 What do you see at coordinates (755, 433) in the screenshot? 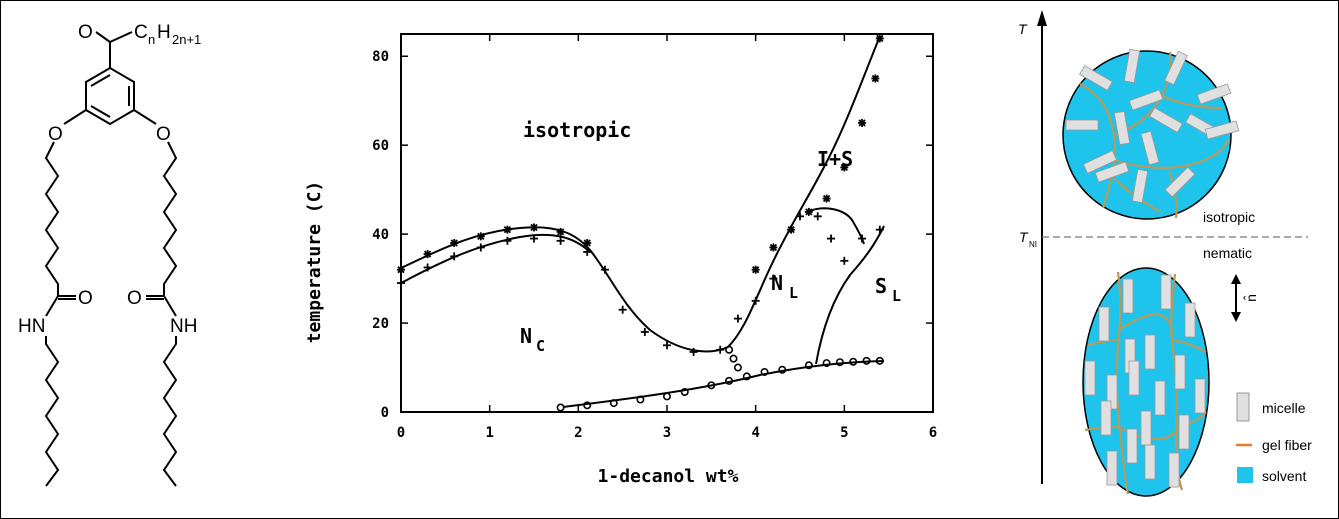
I see `x-tick-label: 4` at bounding box center [755, 433].